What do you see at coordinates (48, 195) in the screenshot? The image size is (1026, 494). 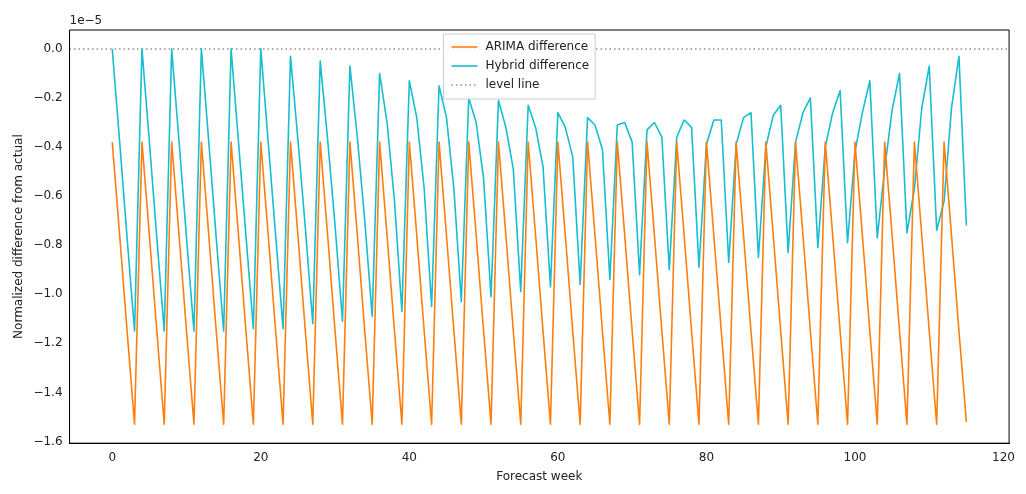 I see `y-tick-label: −0.6` at bounding box center [48, 195].